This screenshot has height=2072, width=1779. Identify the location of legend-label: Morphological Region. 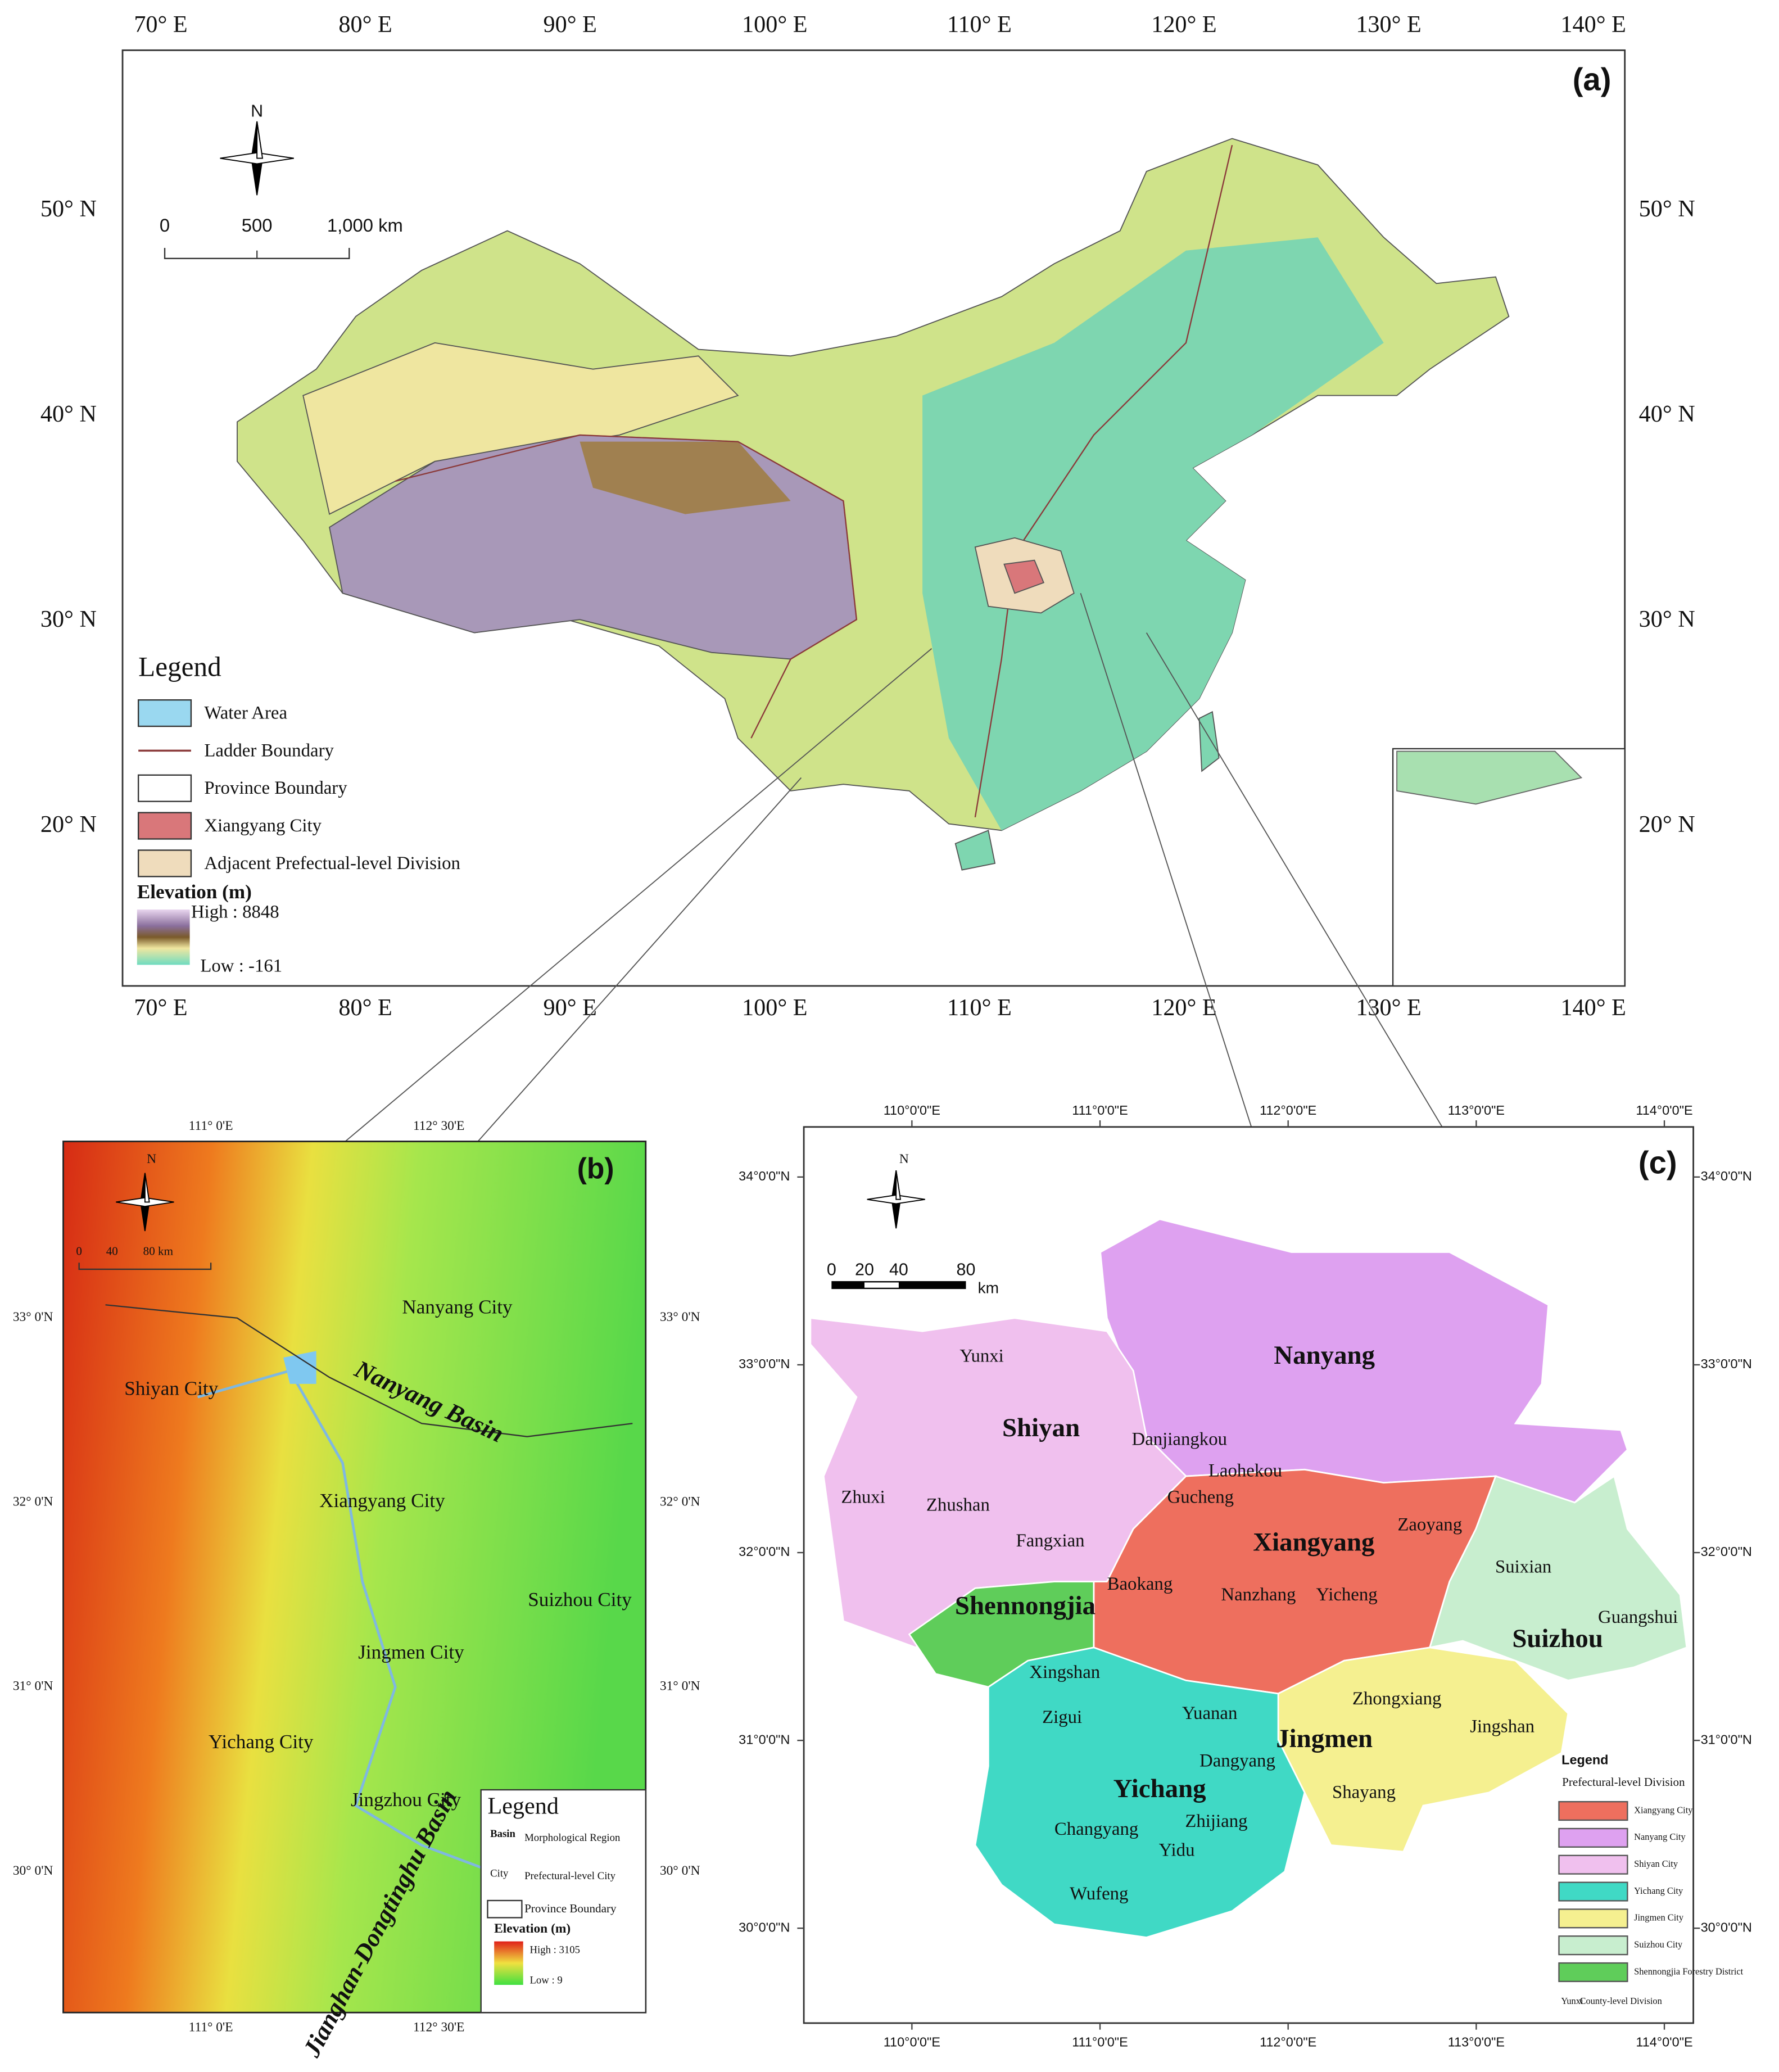
(572, 1838).